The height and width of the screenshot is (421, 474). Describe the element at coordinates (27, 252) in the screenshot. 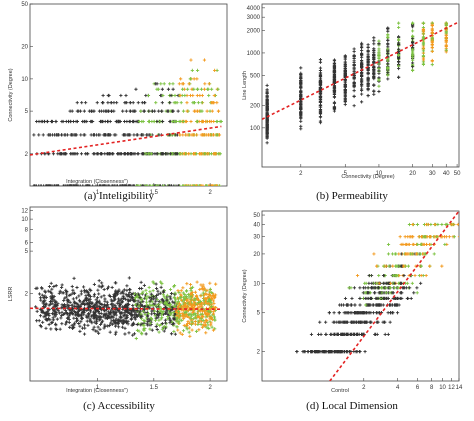

I see `y-tick-label: 5` at that location.